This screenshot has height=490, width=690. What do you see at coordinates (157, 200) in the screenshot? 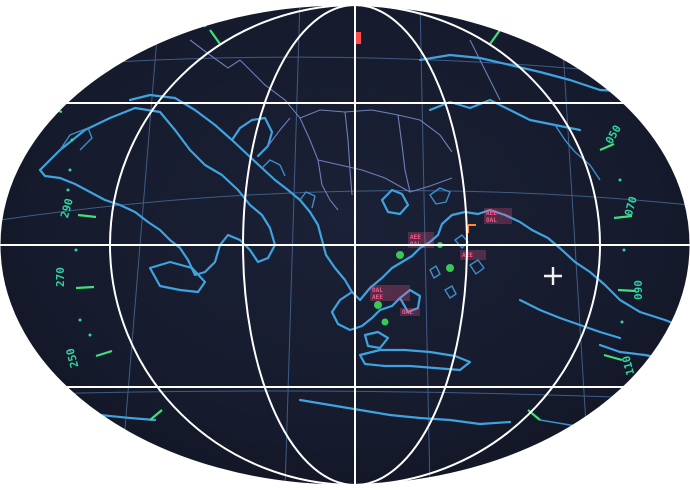
I see `coastline-italy` at bounding box center [157, 200].